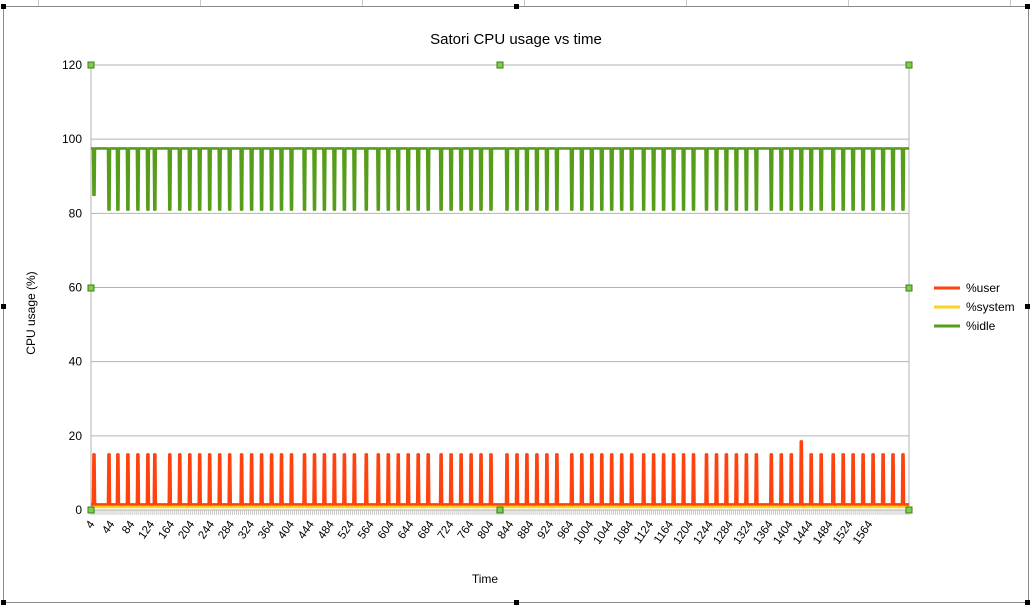 The width and height of the screenshot is (1036, 609). I want to click on x-tick-label: 1444, so click(803, 532).